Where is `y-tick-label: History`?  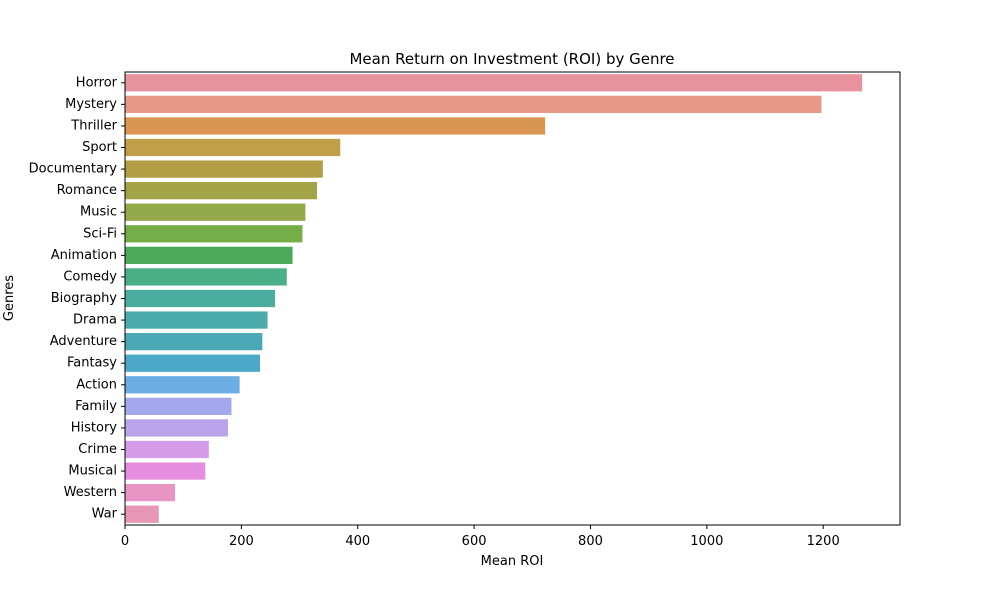
y-tick-label: History is located at coordinates (94, 427).